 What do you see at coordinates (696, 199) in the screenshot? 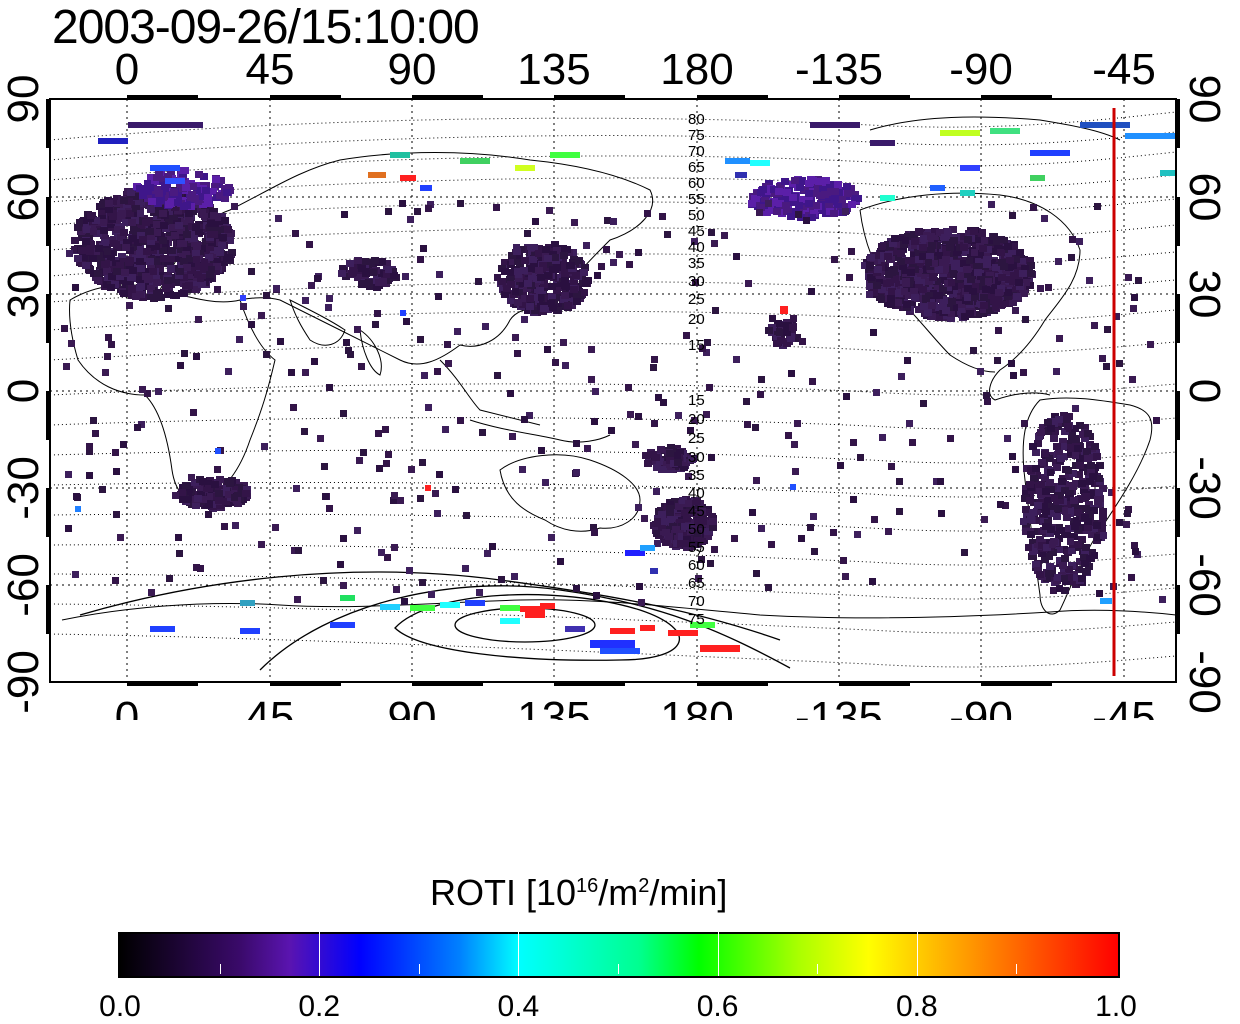
I see `north-contour-label: 55` at bounding box center [696, 199].